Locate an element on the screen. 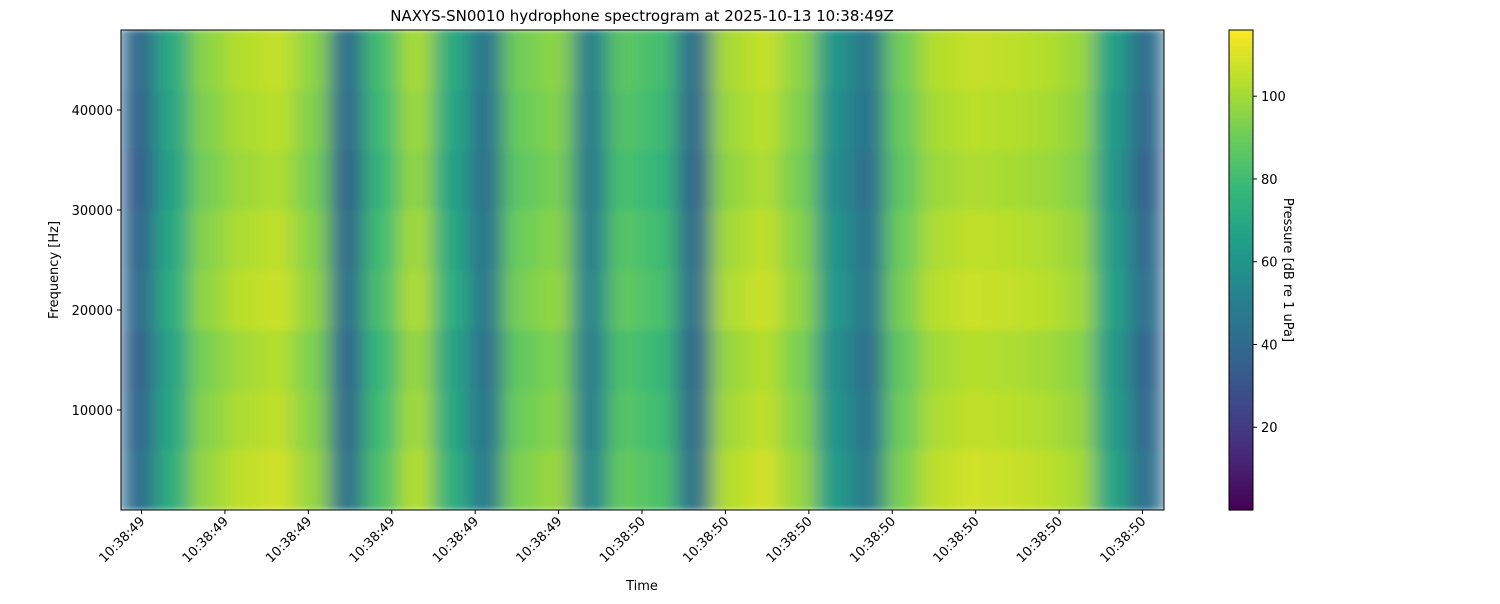  x-tick-label: 10:38:49 is located at coordinates (206, 540).